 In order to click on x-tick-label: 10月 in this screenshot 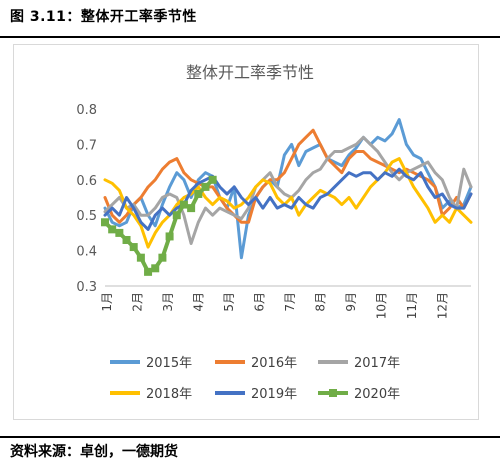, I will do `click(382, 305)`.